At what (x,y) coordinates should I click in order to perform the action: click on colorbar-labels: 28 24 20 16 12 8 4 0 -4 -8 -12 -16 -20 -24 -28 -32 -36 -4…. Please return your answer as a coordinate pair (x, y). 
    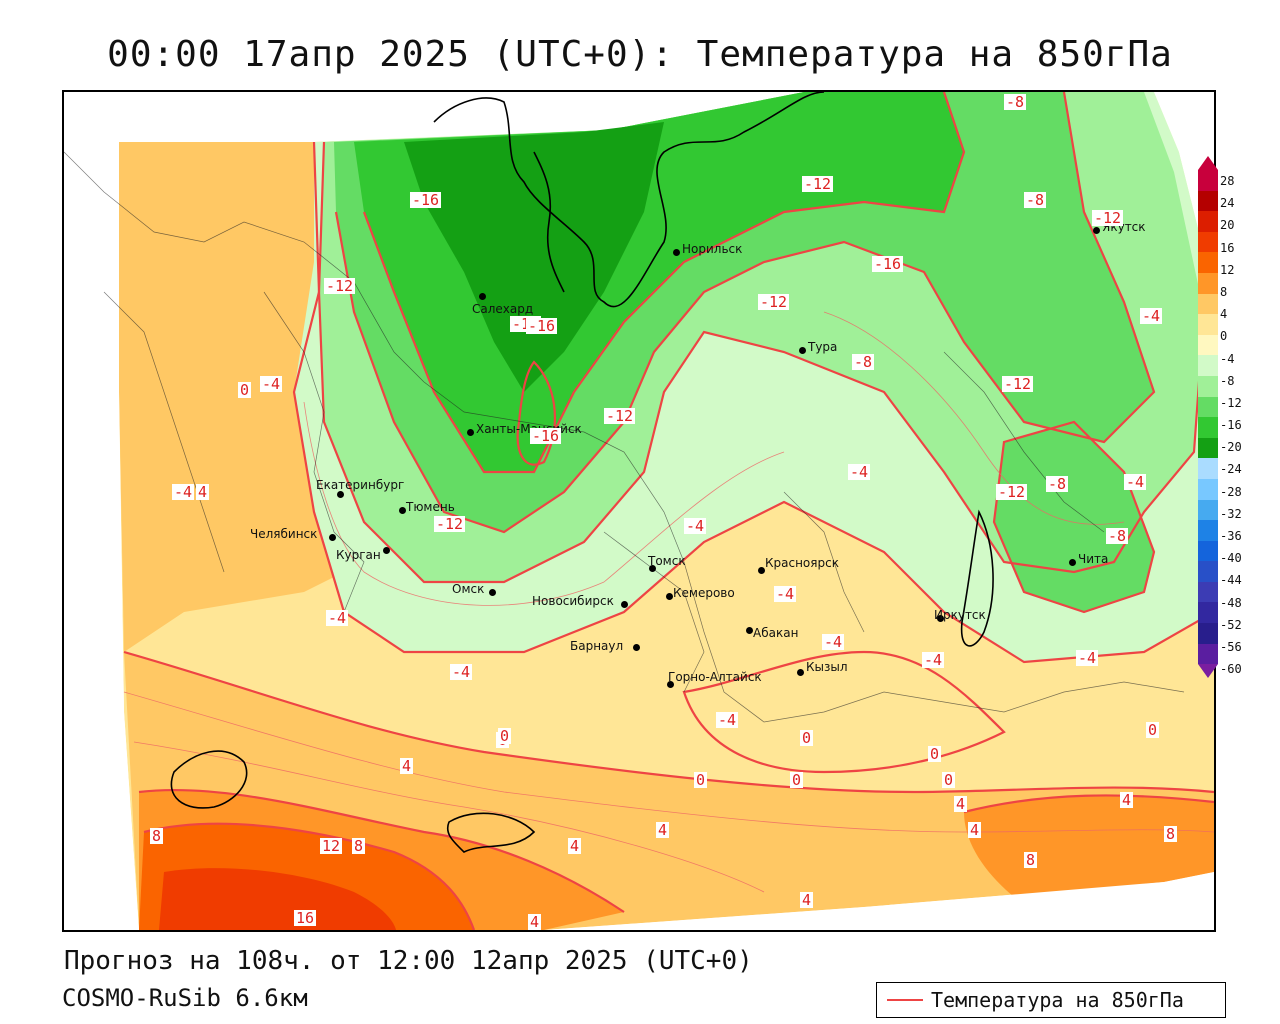
    Looking at the image, I should click on (1231, 425).